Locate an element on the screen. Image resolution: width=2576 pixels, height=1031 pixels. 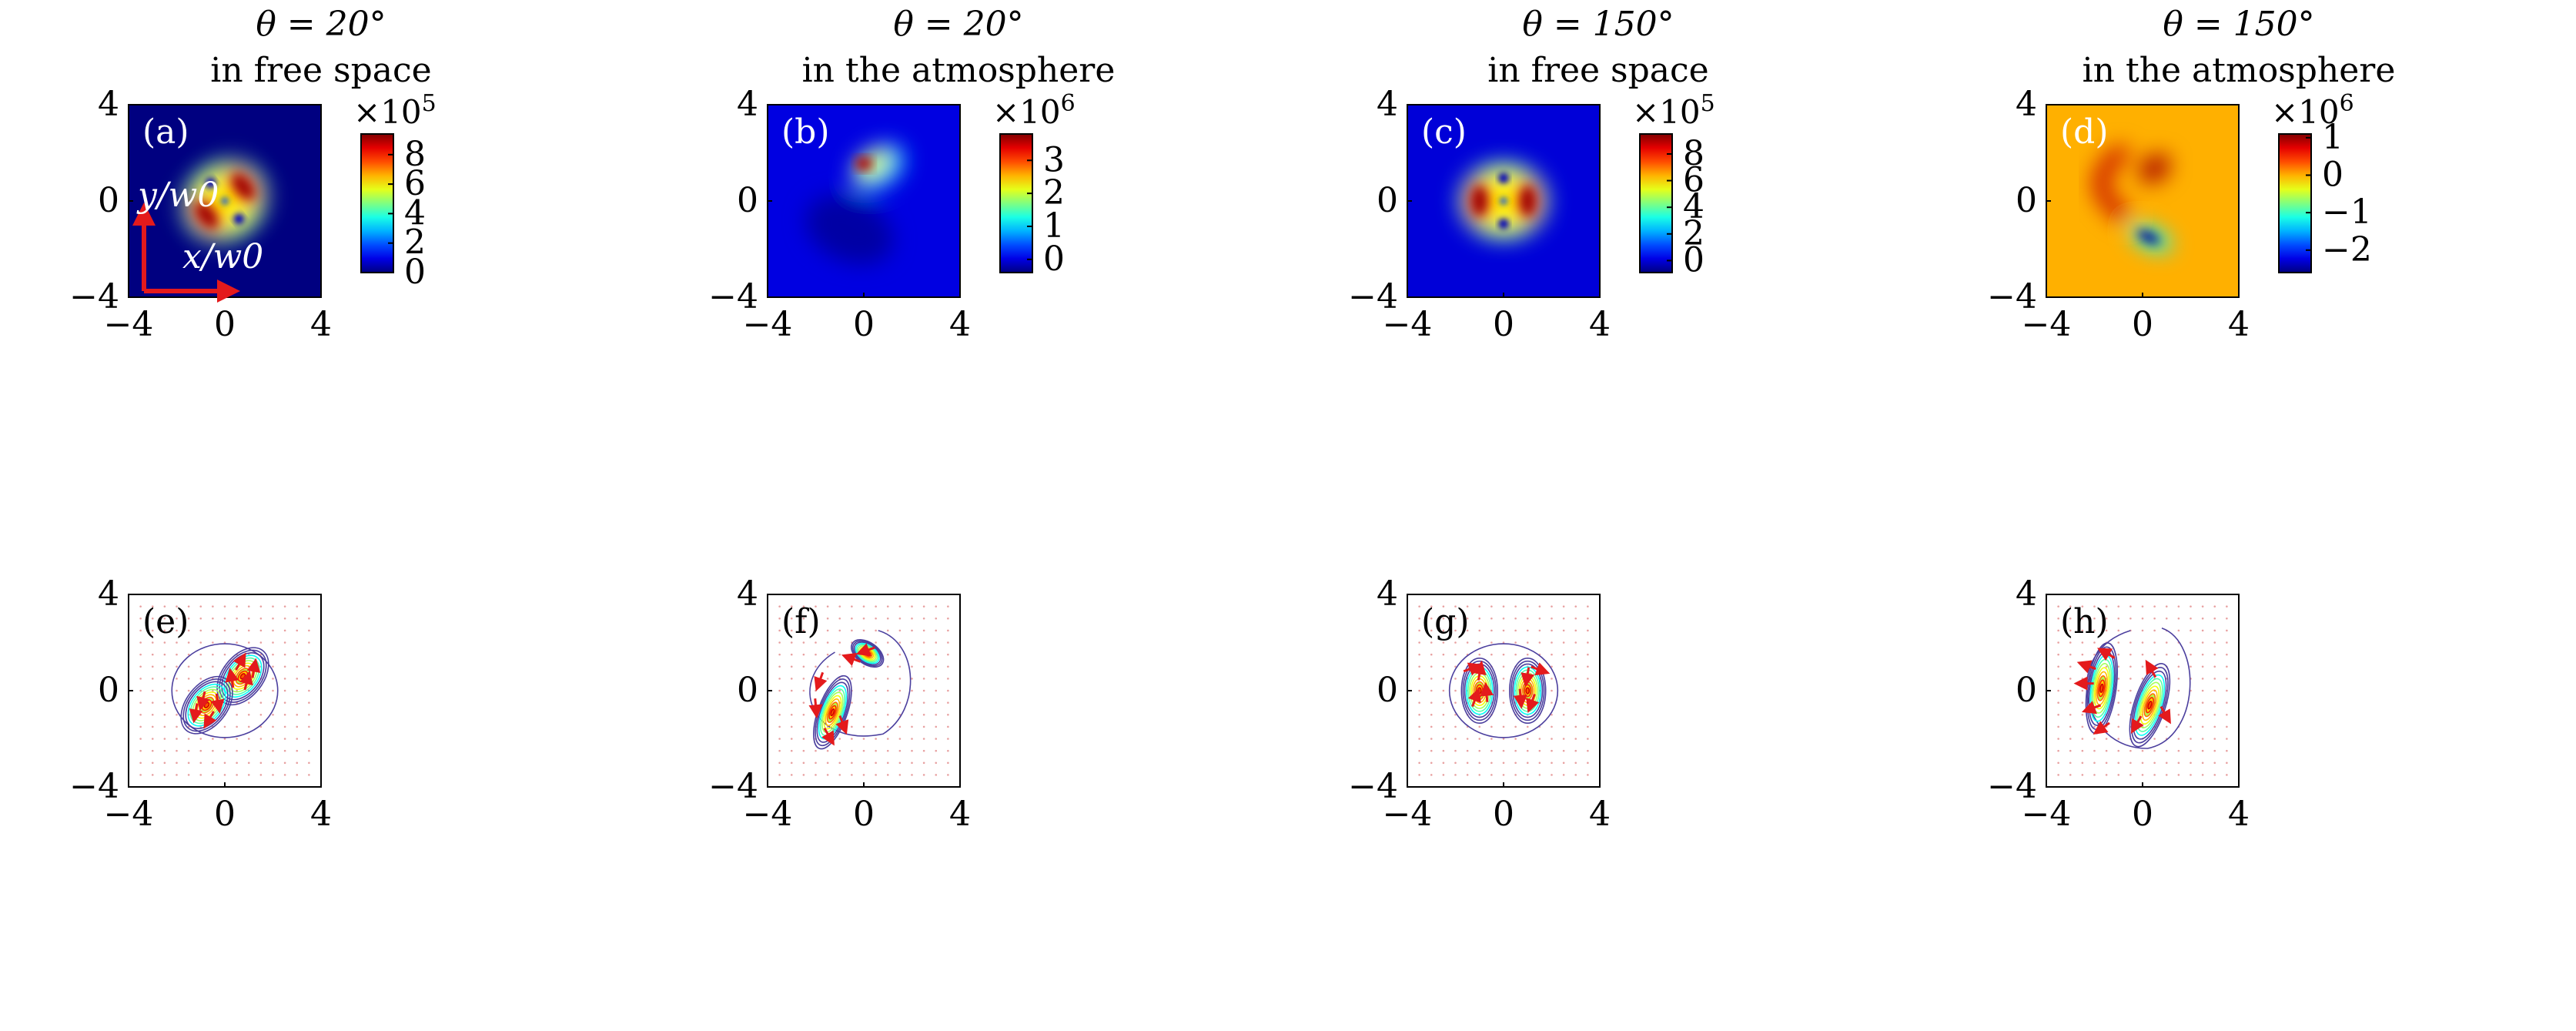
colorbar-tick-label: 2 is located at coordinates (415, 243).